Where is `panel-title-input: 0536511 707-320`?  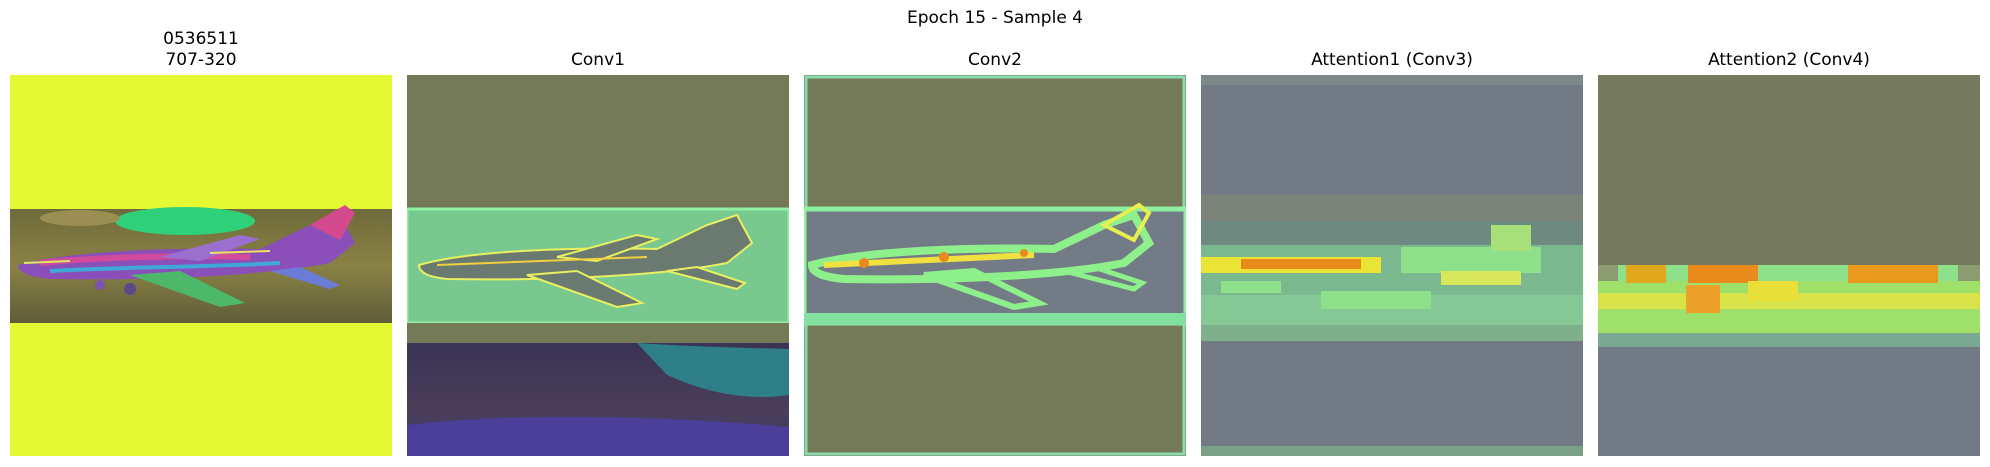 panel-title-input: 0536511 707-320 is located at coordinates (201, 50).